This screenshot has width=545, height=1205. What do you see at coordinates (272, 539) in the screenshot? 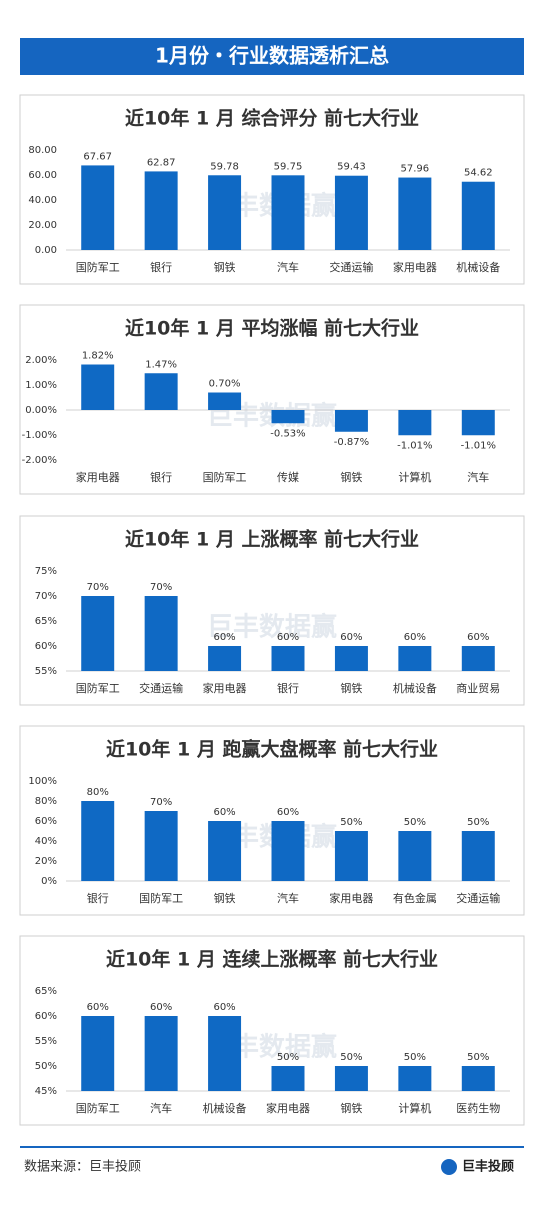
I see `chart-title: 近10年 1 月 上涨概率 前七大行业` at bounding box center [272, 539].